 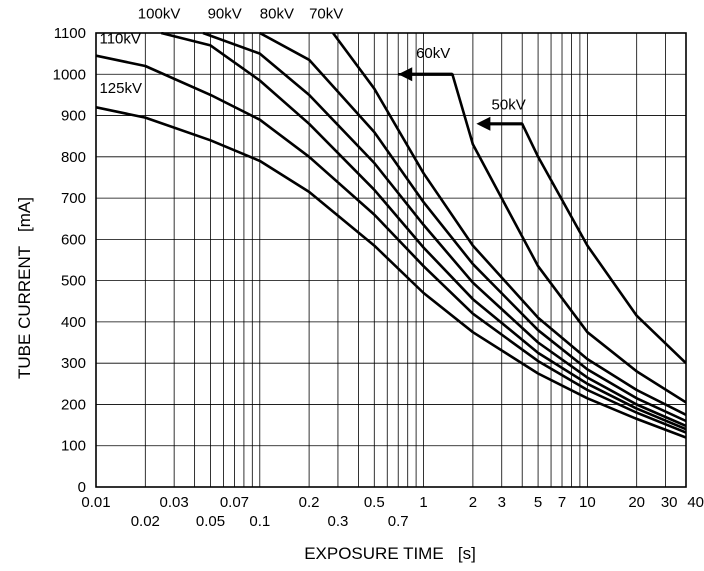 What do you see at coordinates (95, 502) in the screenshot?
I see `x-tick-label: 0.01` at bounding box center [95, 502].